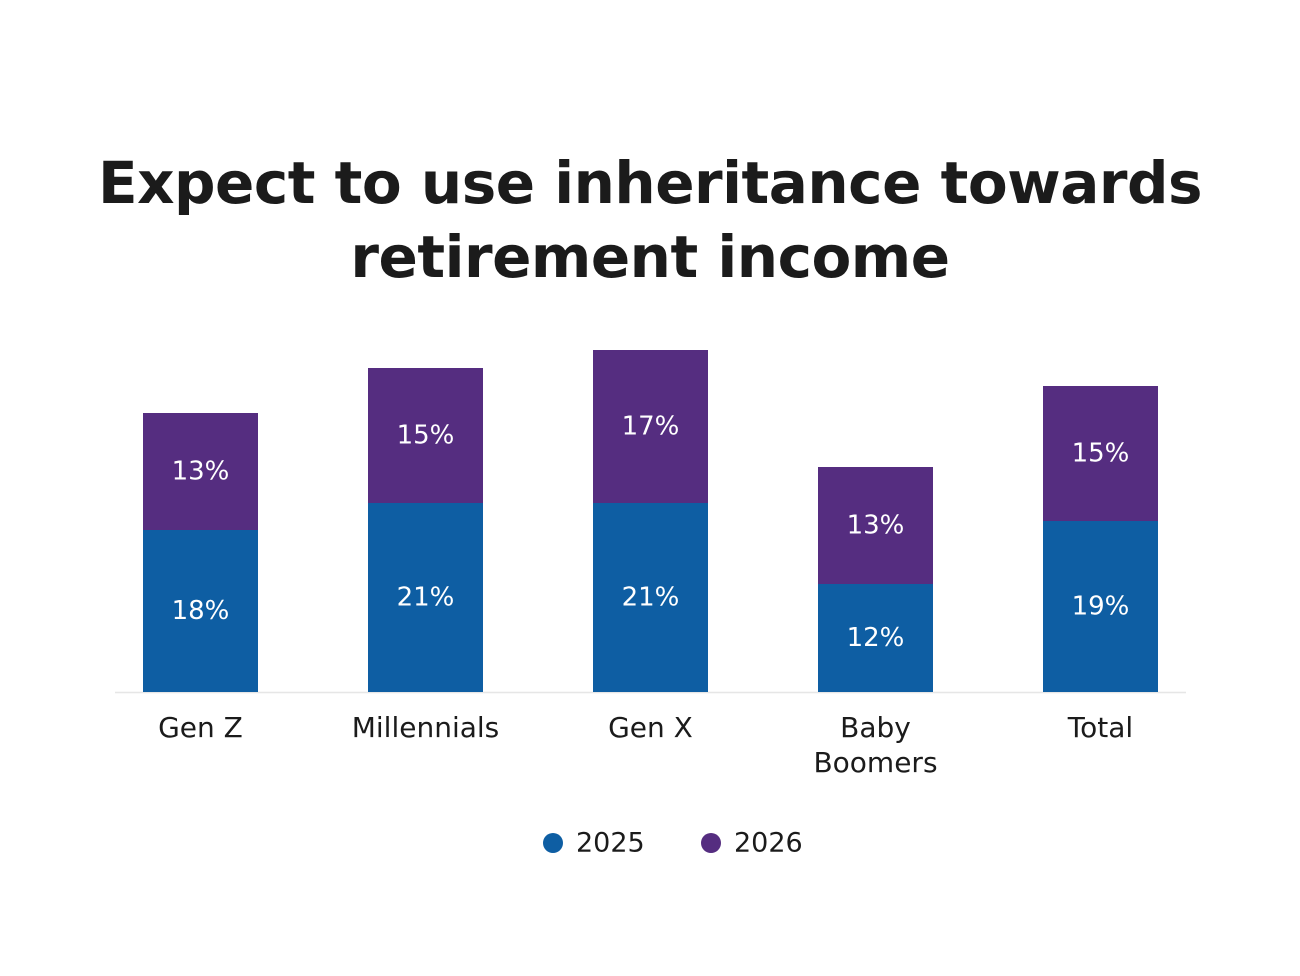 The image size is (1300, 976). Describe the element at coordinates (875, 762) in the screenshot. I see `category-label-3-line-2: Boomers` at that location.